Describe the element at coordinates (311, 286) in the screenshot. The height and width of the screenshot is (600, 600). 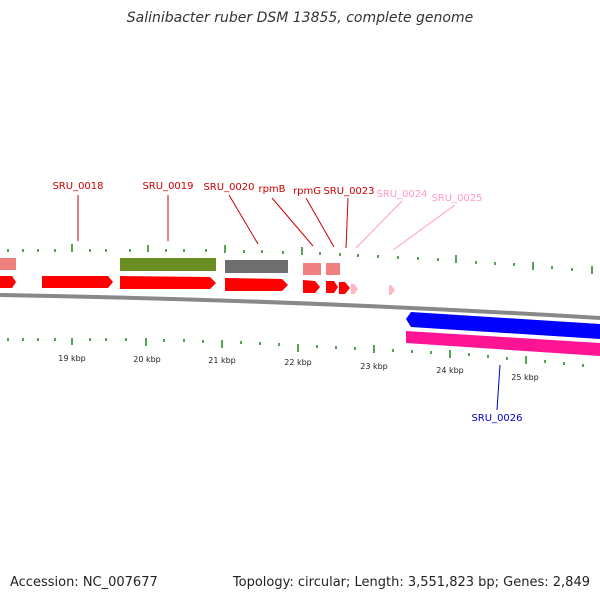
I see `cds-arrow-rpmb` at that location.